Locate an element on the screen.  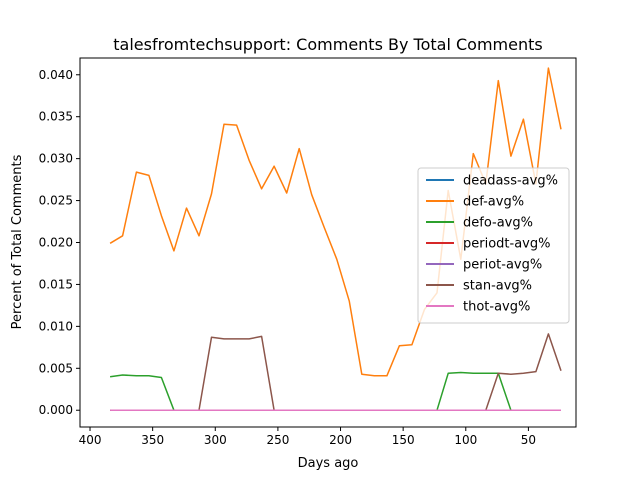
legend-label: def-avg% is located at coordinates (493, 202).